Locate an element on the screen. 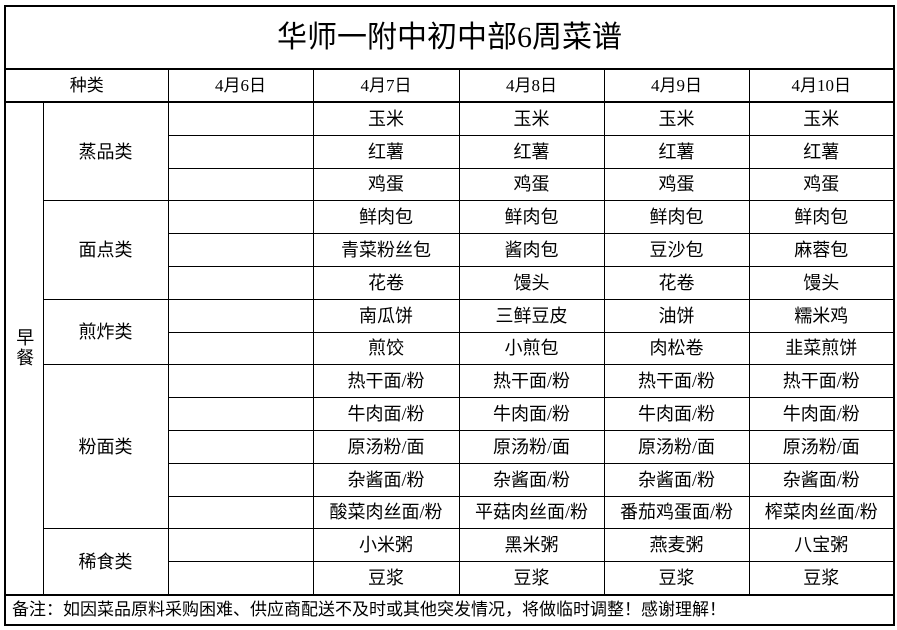 The image size is (897, 630). page-title: 华师一附中初中部6周菜谱 is located at coordinates (449, 37).